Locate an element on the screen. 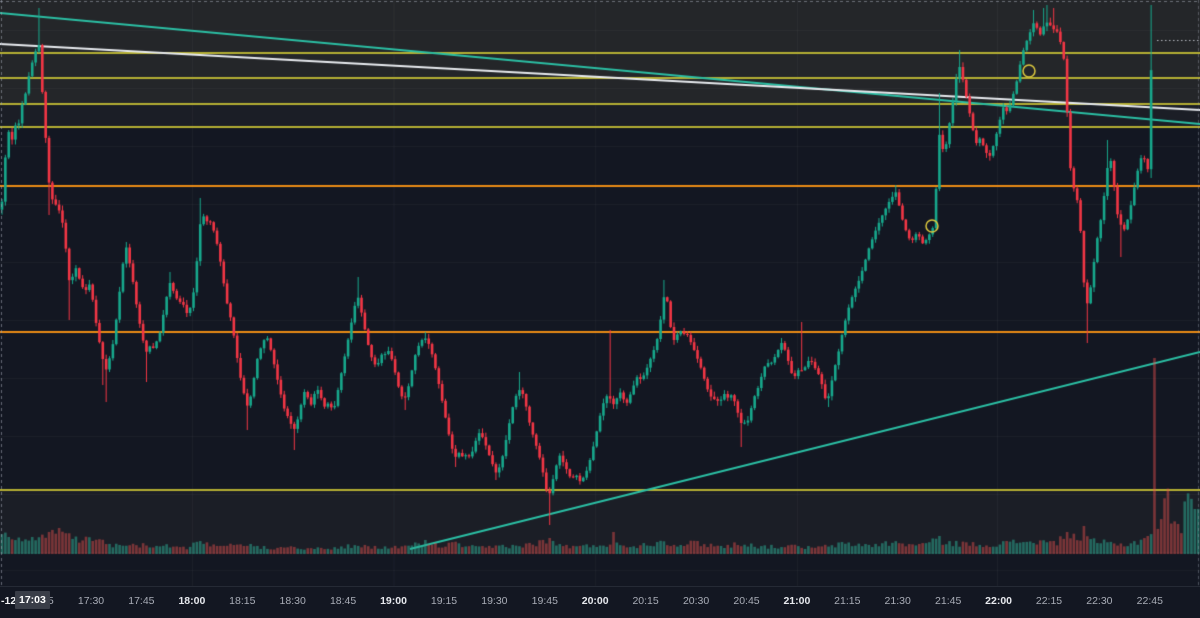 Image resolution: width=1200 pixels, height=618 pixels. time-label: 17:45 is located at coordinates (141, 601).